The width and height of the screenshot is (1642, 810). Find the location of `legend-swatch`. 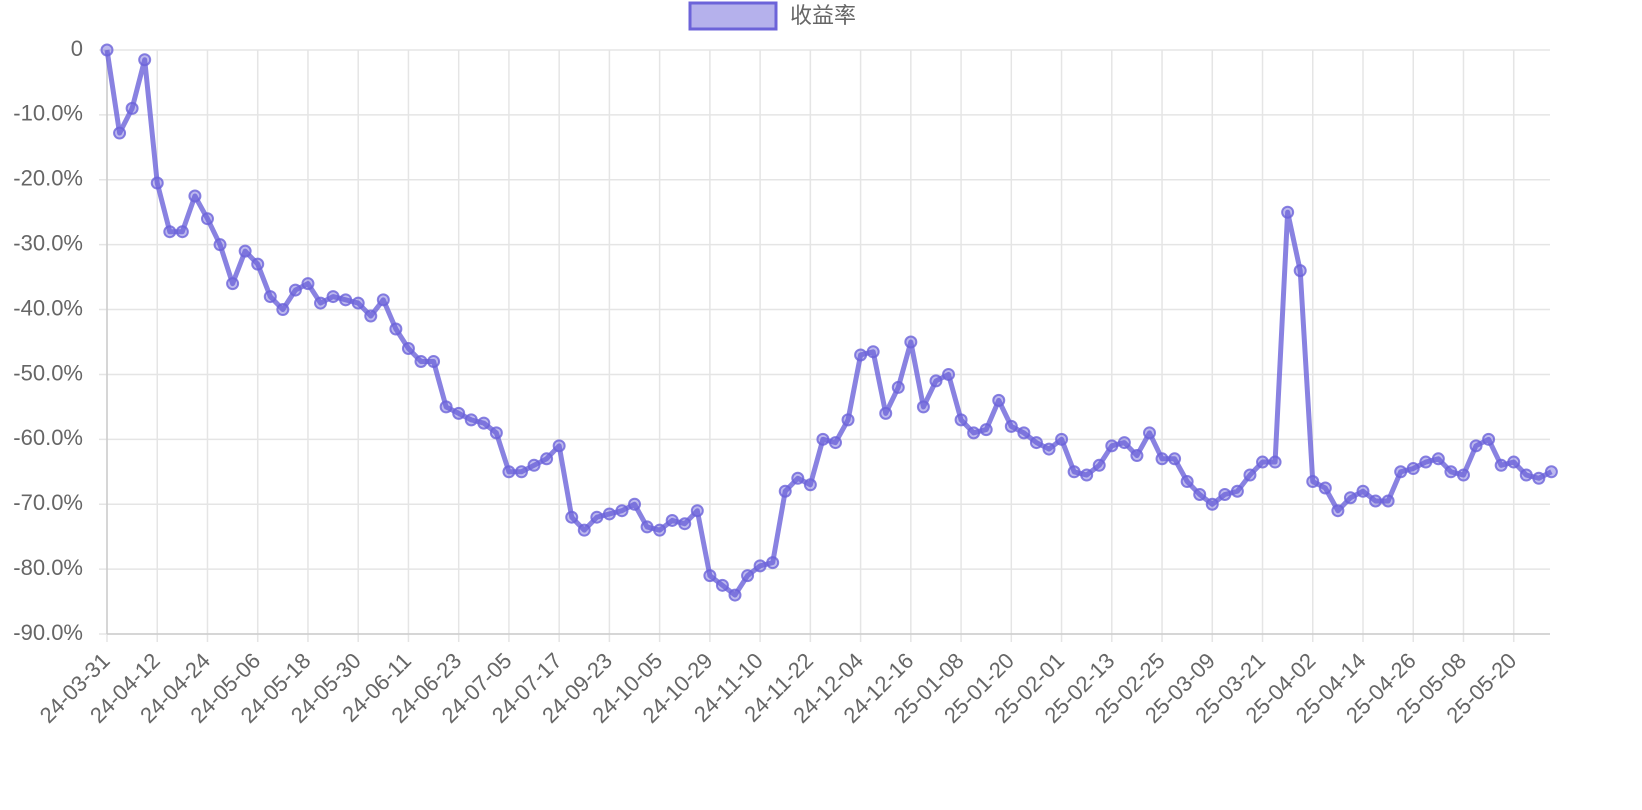

legend-swatch is located at coordinates (733, 16).